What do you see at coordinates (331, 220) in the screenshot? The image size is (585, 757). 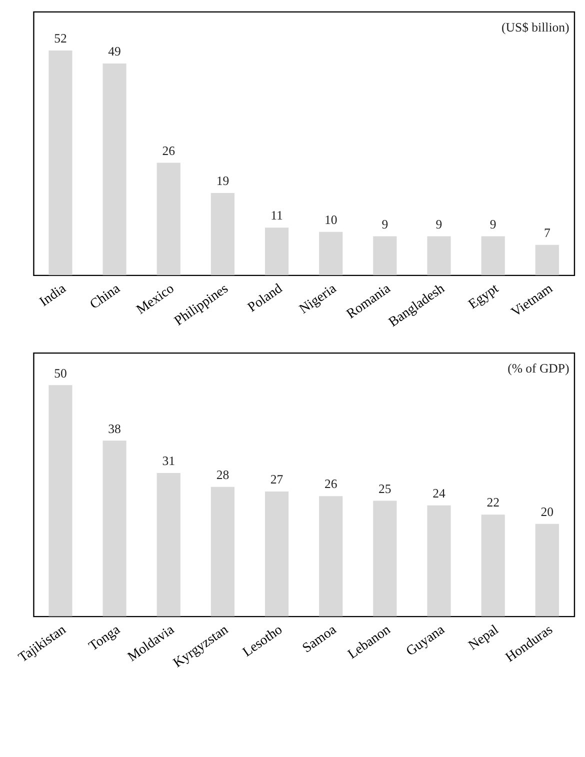 I see `data-label: 10` at bounding box center [331, 220].